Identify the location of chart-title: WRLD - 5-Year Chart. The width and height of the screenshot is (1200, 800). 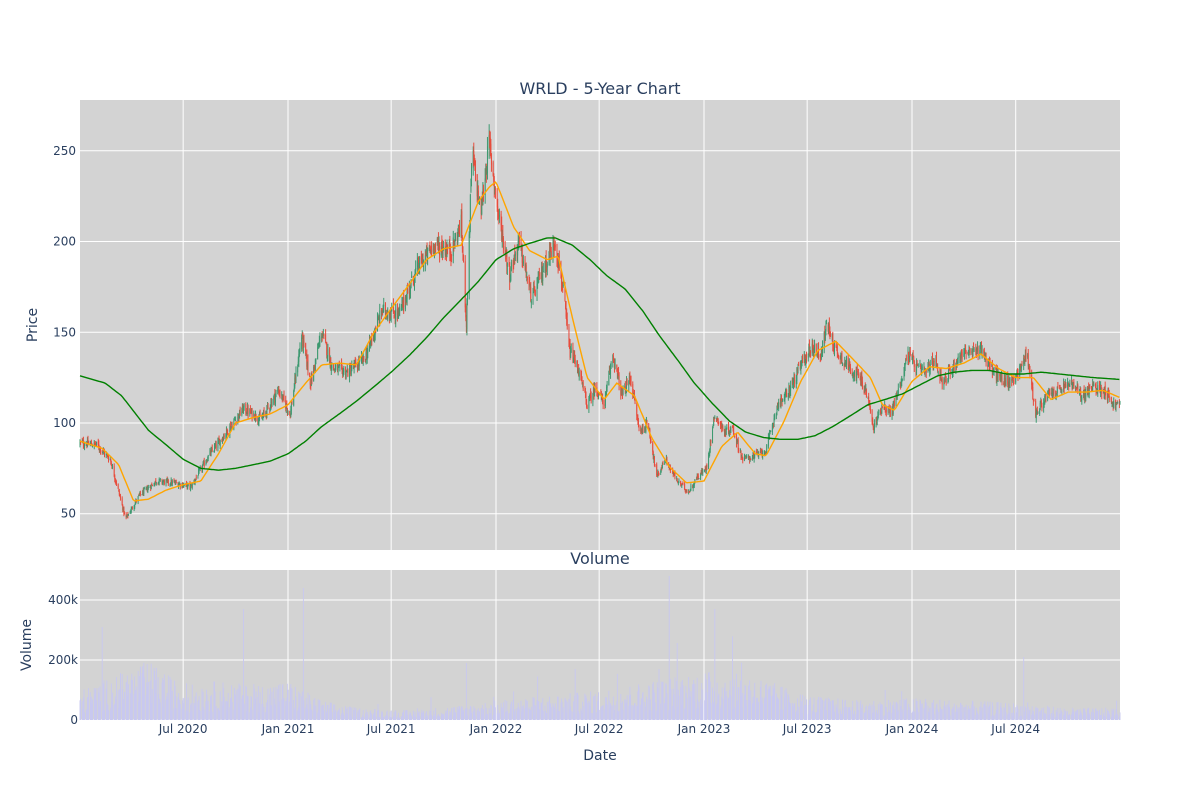
(599, 88).